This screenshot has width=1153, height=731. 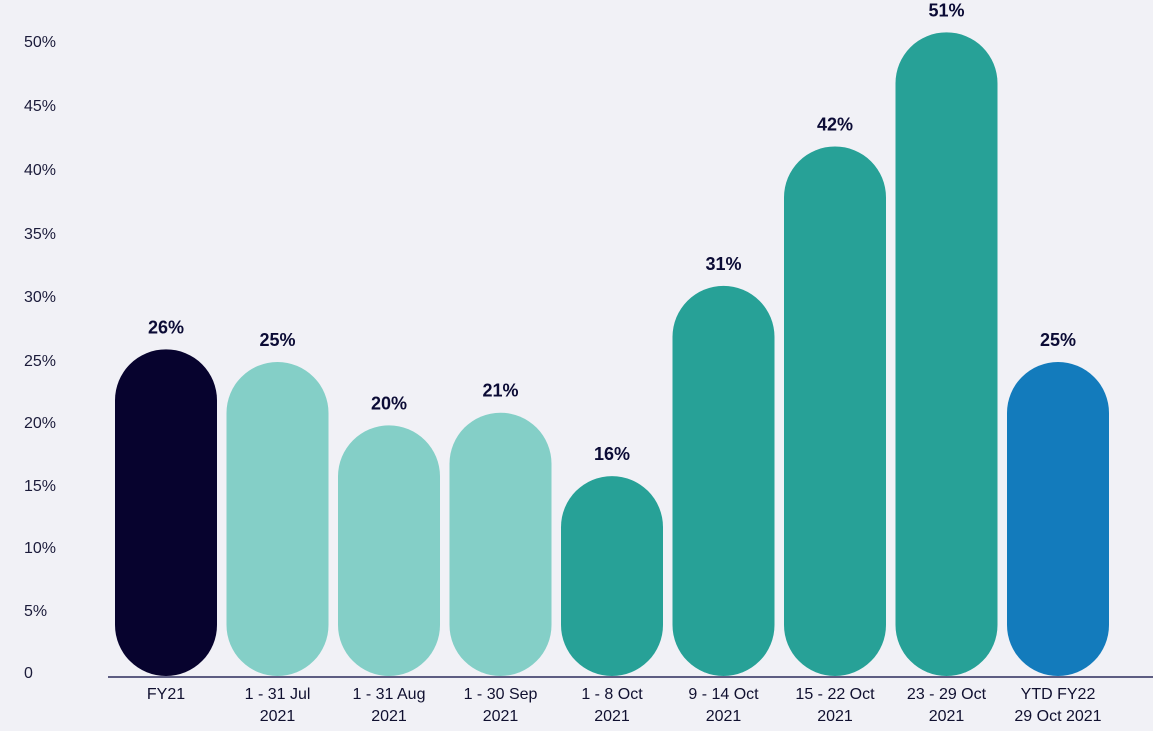 I want to click on x-tick-label-line: YTD FY22, so click(x=1058, y=694).